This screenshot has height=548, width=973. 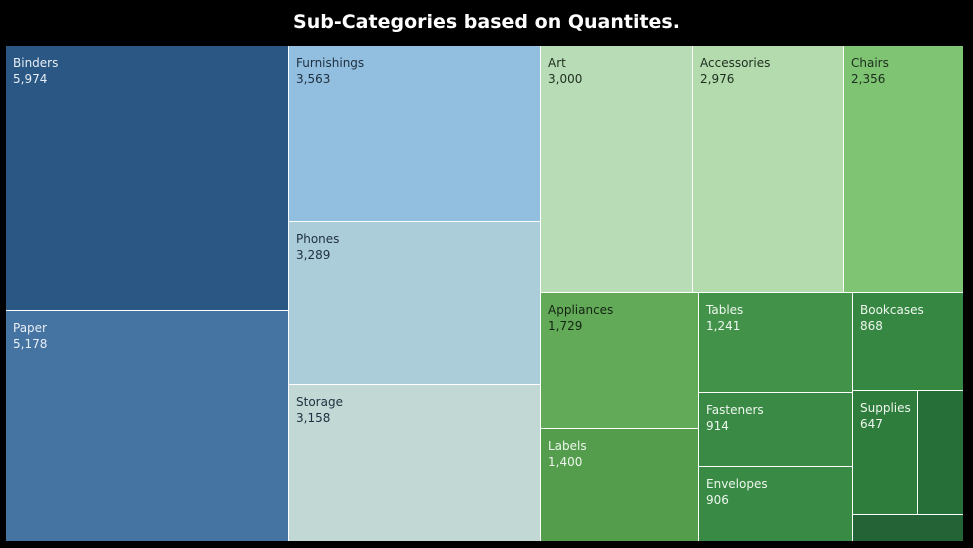 I want to click on tile-label: Accessories, so click(x=735, y=63).